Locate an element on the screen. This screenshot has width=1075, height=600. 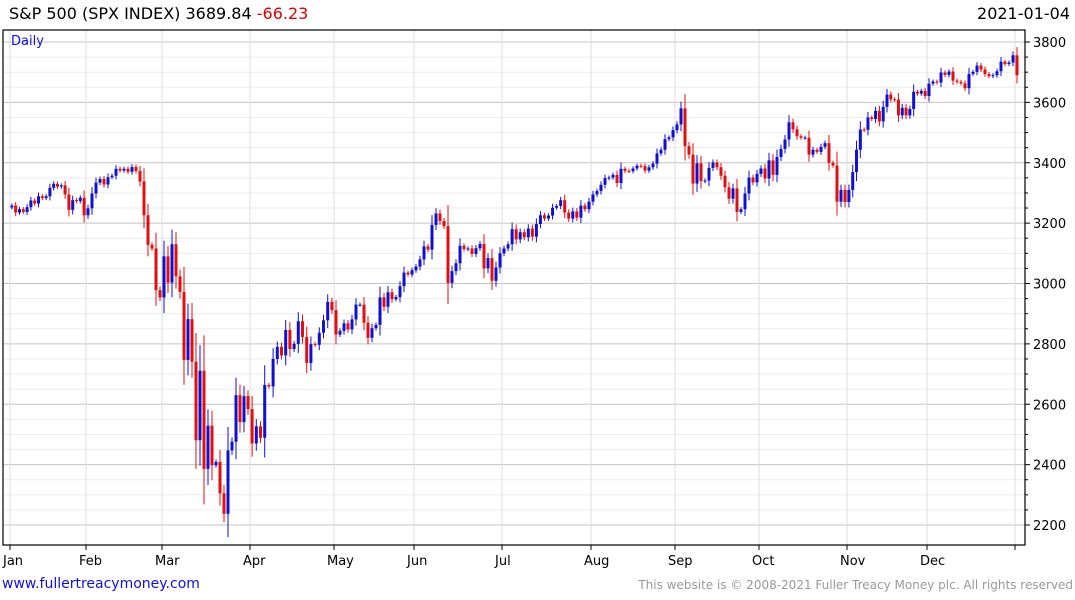
x-tick-label: Oct is located at coordinates (763, 561).